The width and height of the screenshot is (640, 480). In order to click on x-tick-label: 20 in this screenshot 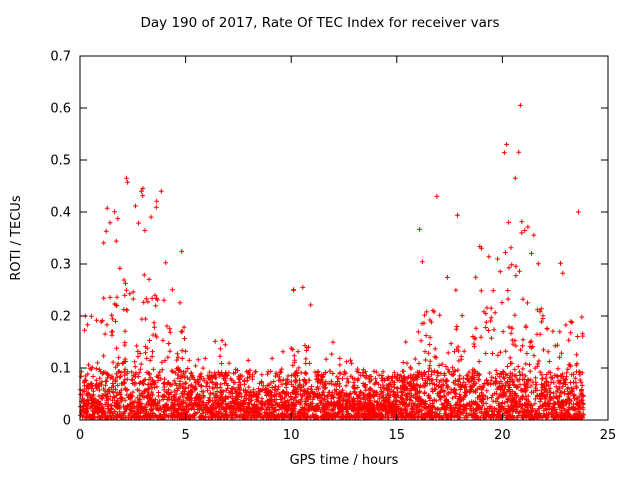, I will do `click(502, 435)`.